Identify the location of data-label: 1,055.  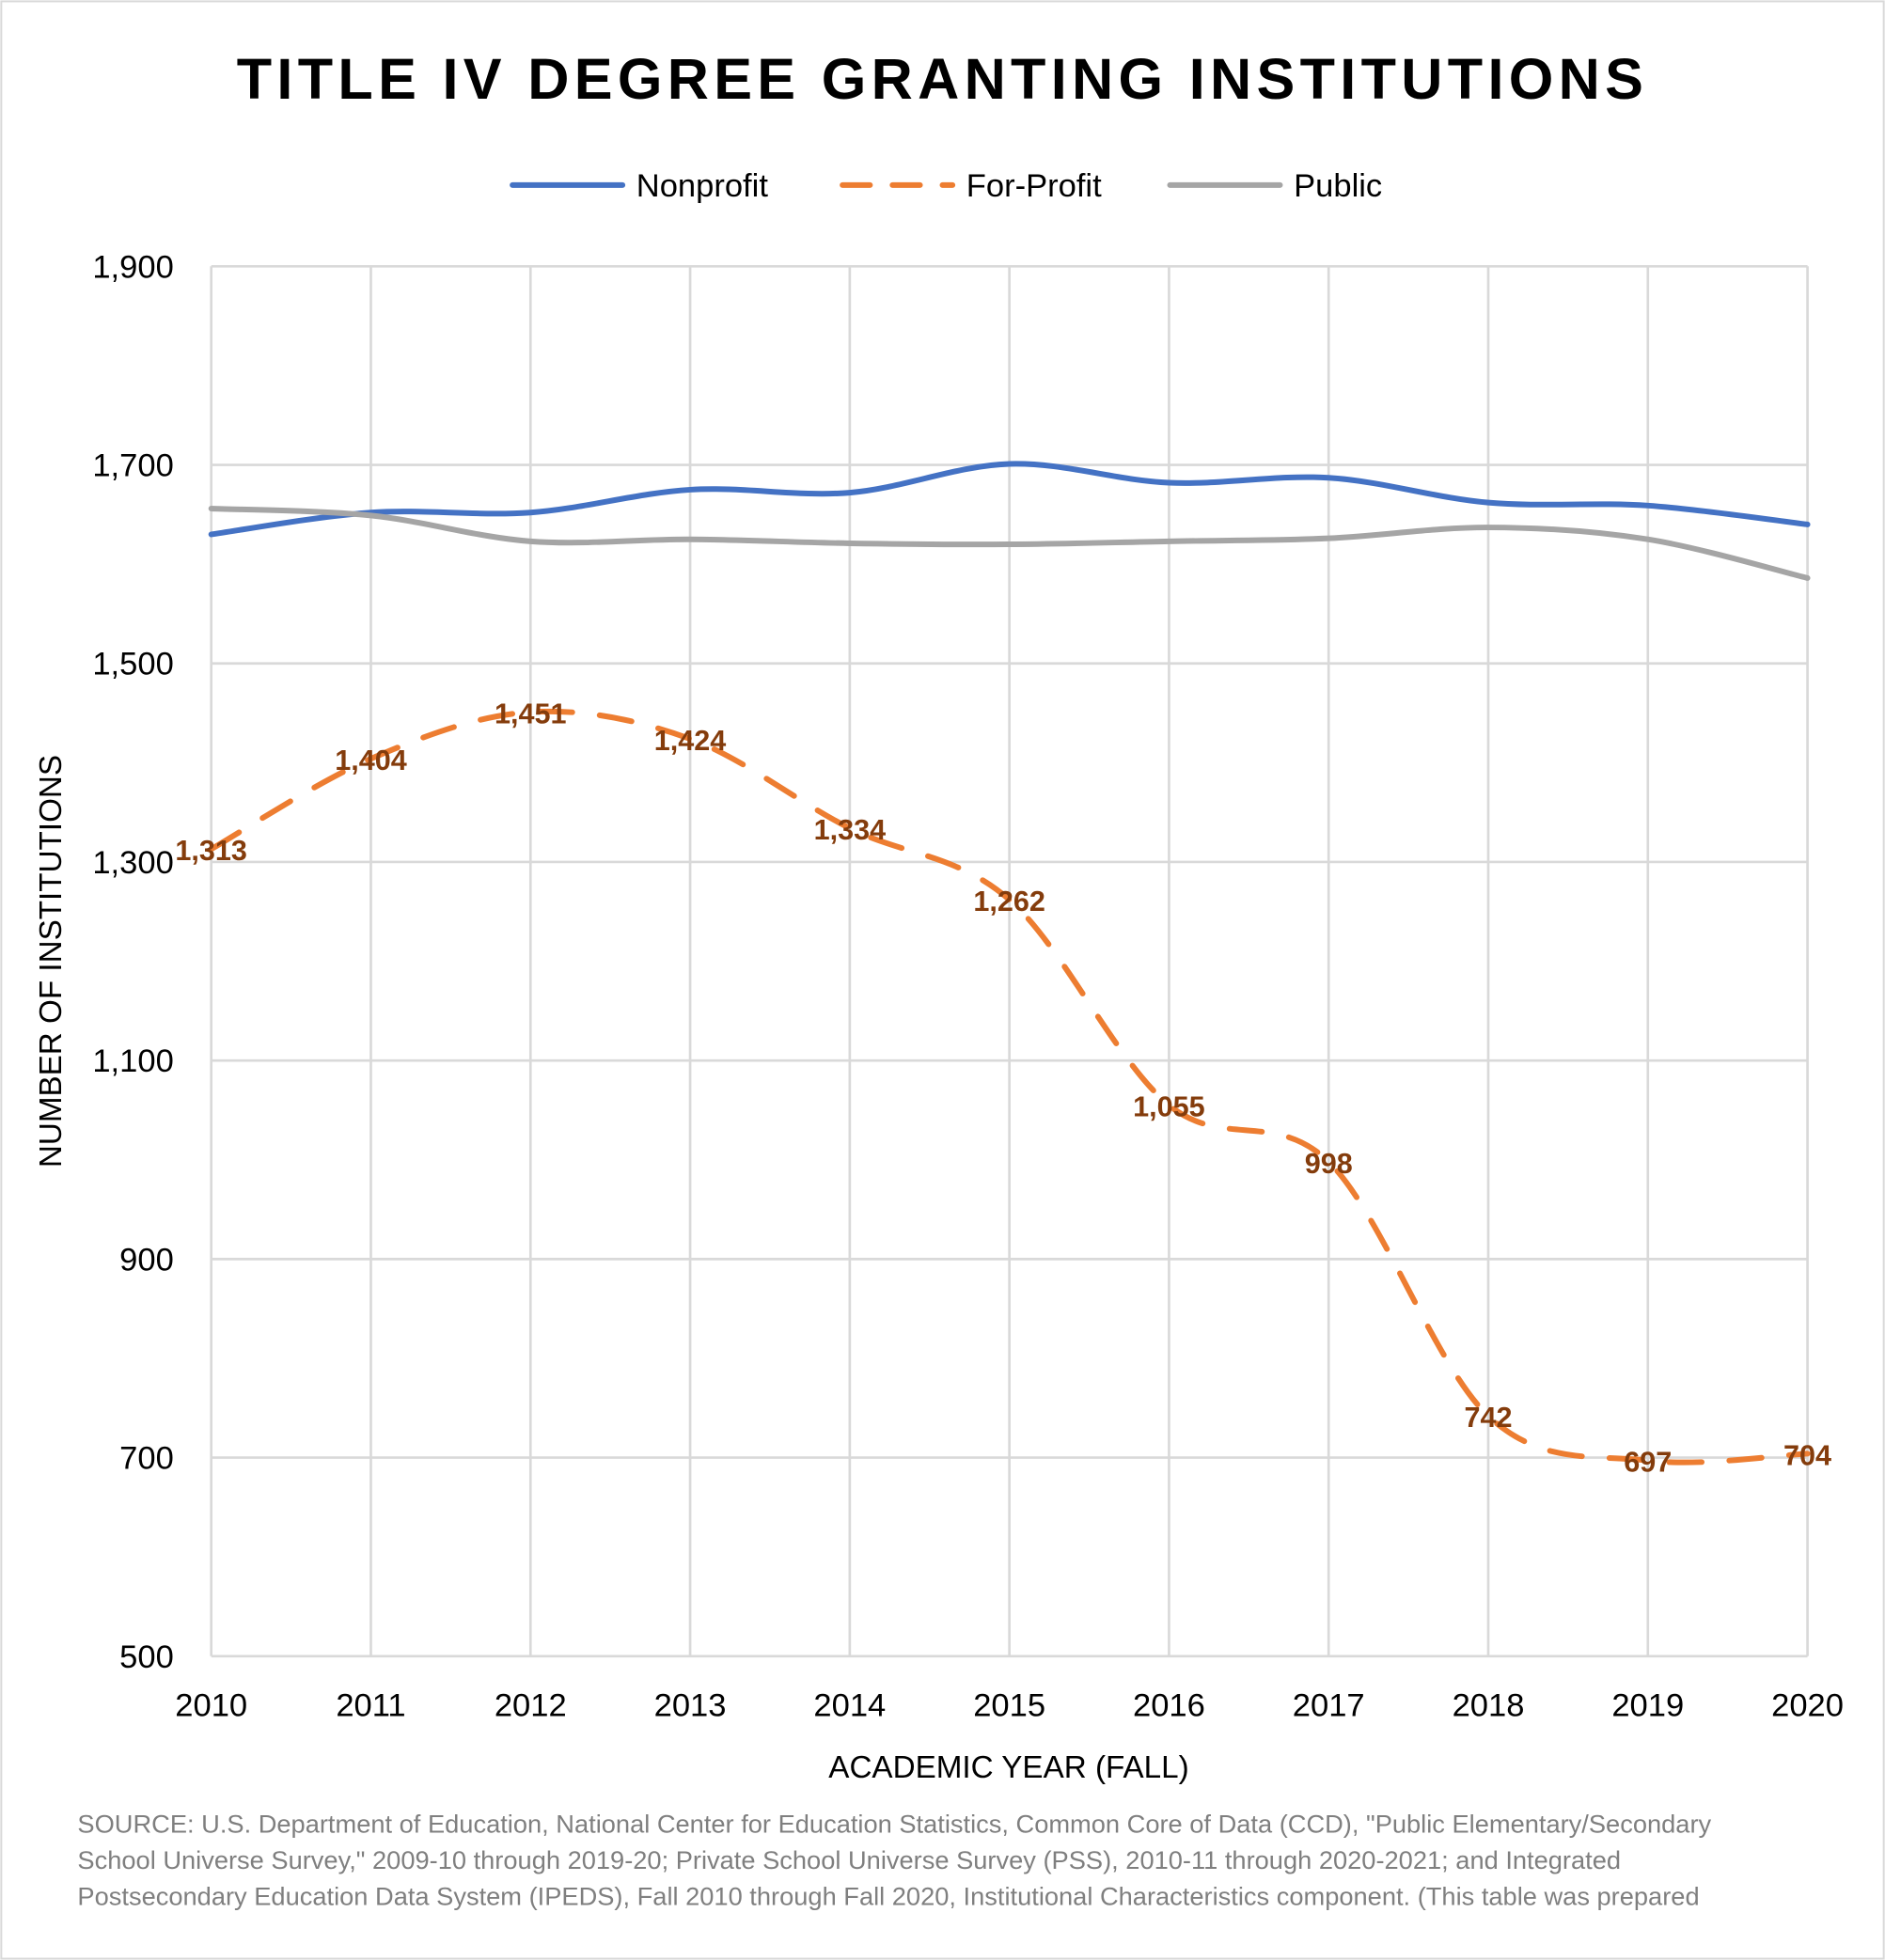
(1169, 1107).